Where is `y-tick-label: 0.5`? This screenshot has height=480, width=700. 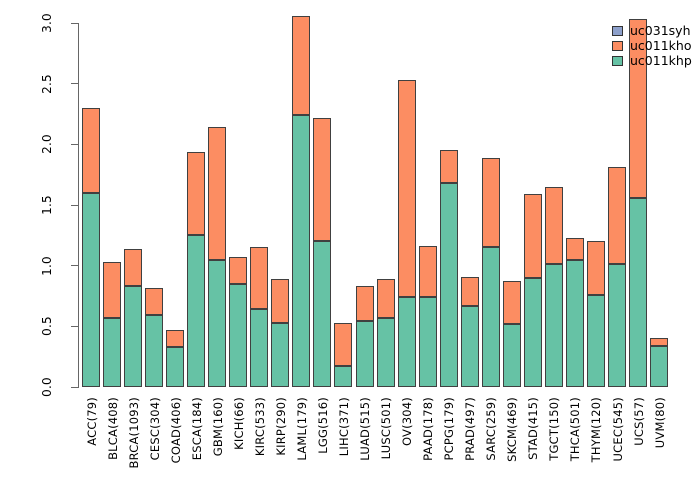
y-tick-label: 0.5 is located at coordinates (47, 326).